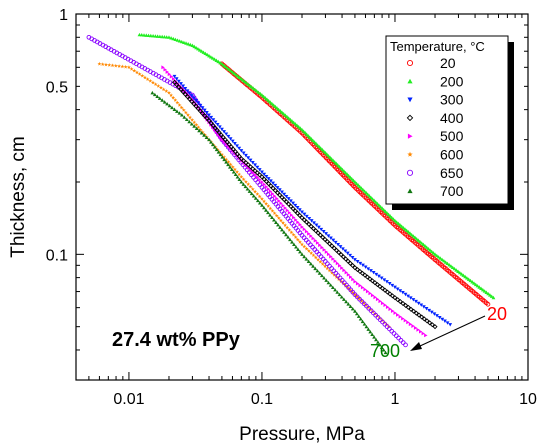 Image resolution: width=550 pixels, height=447 pixels. I want to click on legend-marker, so click(410, 81).